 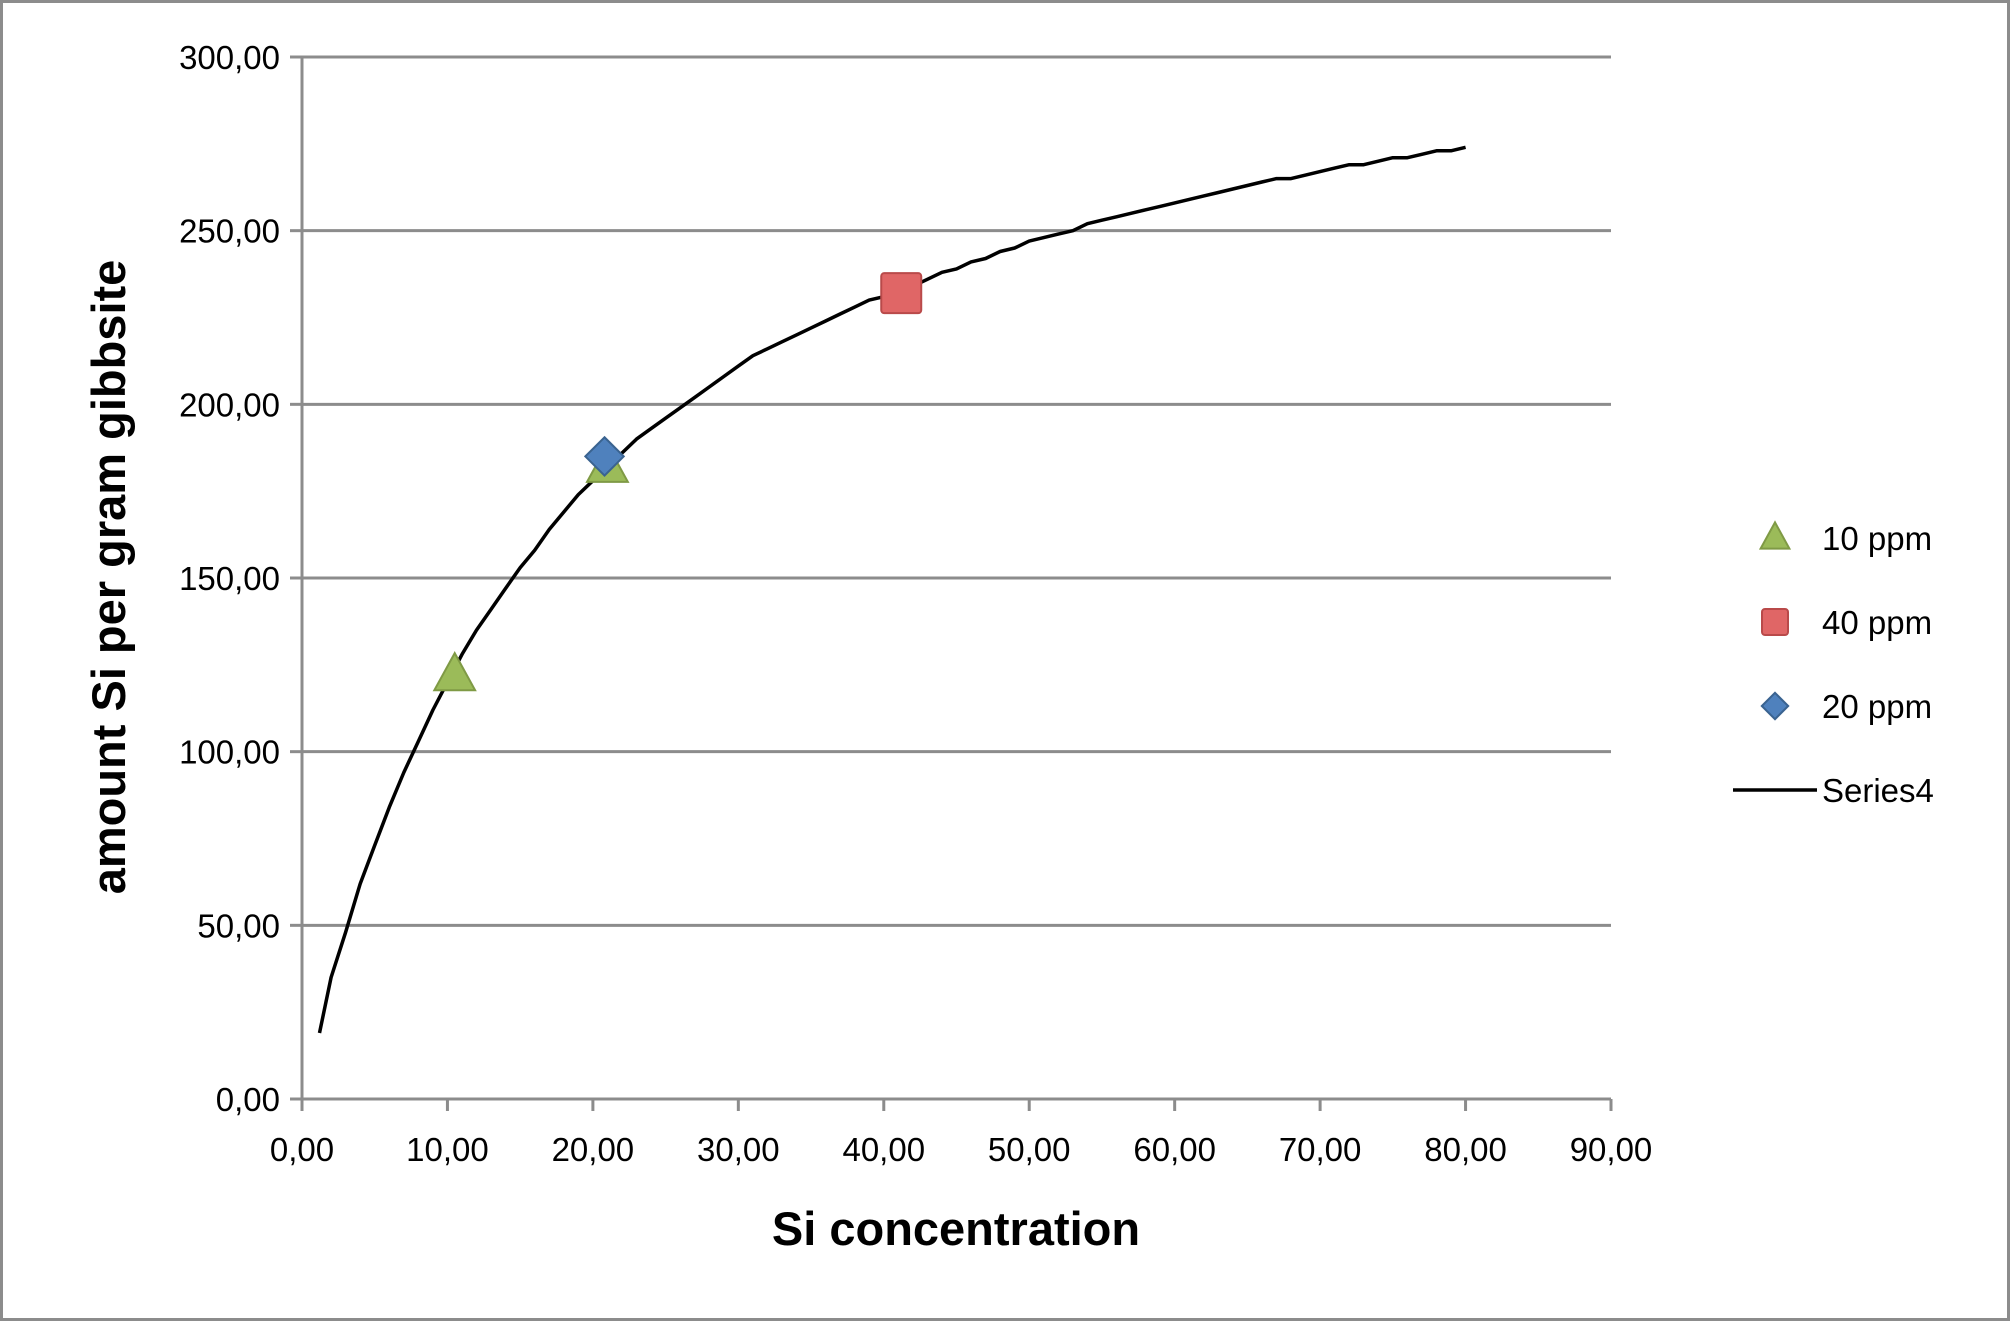 What do you see at coordinates (738, 1149) in the screenshot?
I see `x-tick-label: 30,00` at bounding box center [738, 1149].